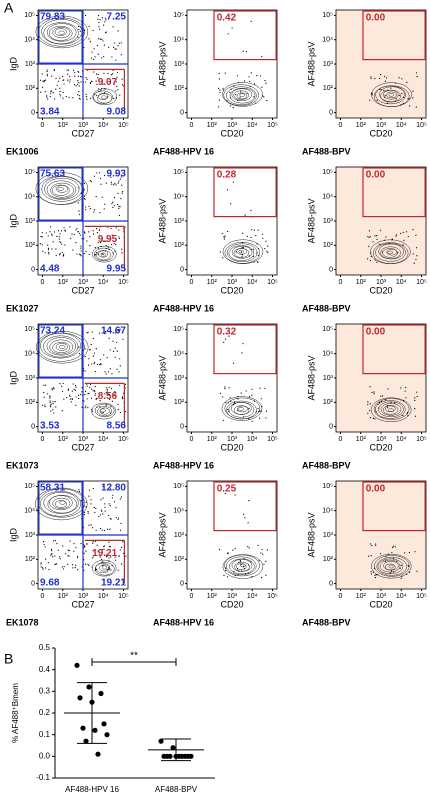 Image resolution: width=430 pixels, height=800 pixels. What do you see at coordinates (227, 332) in the screenshot?
I see `gate-value: 0.32` at bounding box center [227, 332].